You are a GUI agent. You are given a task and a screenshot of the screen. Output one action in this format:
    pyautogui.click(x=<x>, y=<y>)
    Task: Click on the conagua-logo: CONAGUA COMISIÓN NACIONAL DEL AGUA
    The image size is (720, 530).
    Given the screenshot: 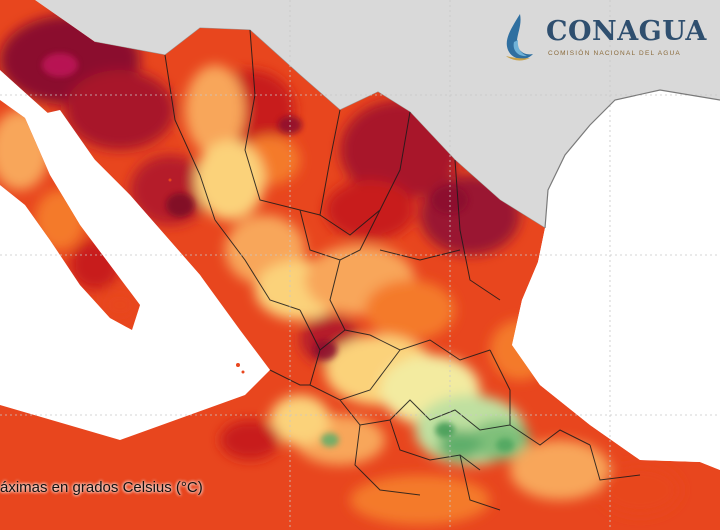 What is the action you would take?
    pyautogui.click(x=605, y=38)
    